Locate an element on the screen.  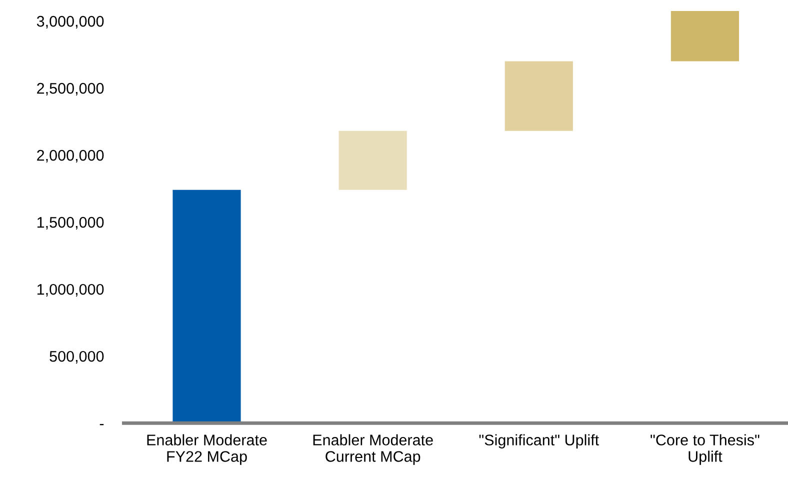
x-tick-label: "Significant" Uplift is located at coordinates (539, 441).